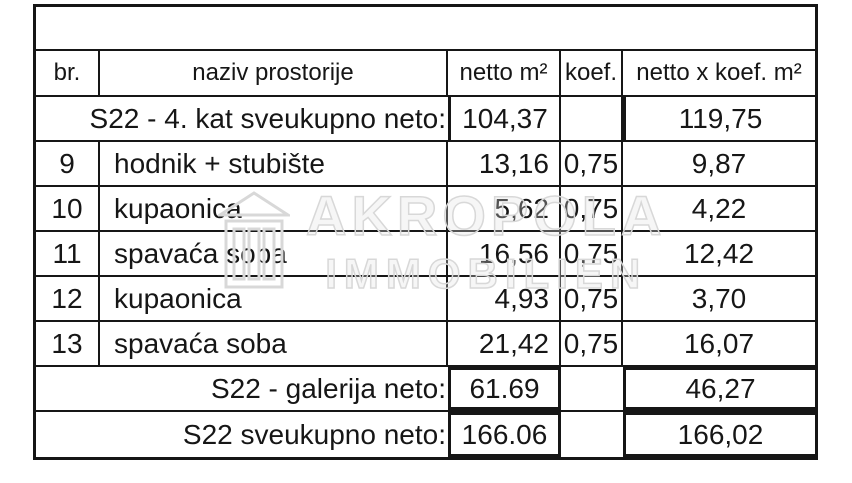 The height and width of the screenshot is (483, 852). What do you see at coordinates (314, 434) in the screenshot?
I see `grand-total-label: S22 sveukupno neto:` at bounding box center [314, 434].